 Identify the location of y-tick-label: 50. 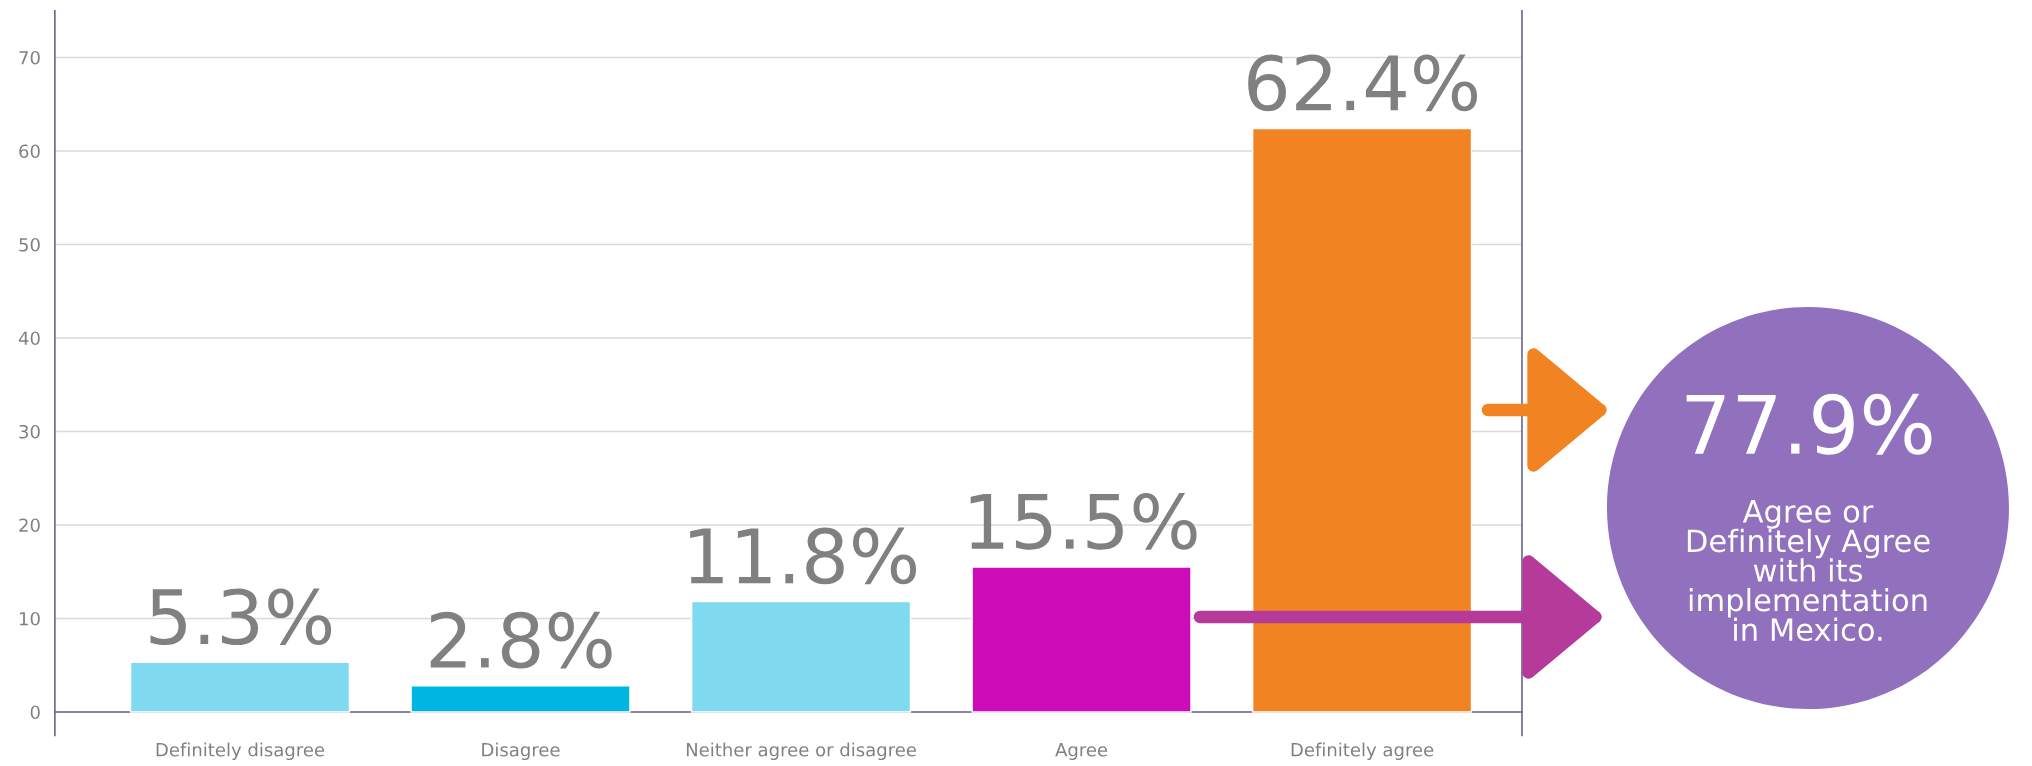
(29, 244).